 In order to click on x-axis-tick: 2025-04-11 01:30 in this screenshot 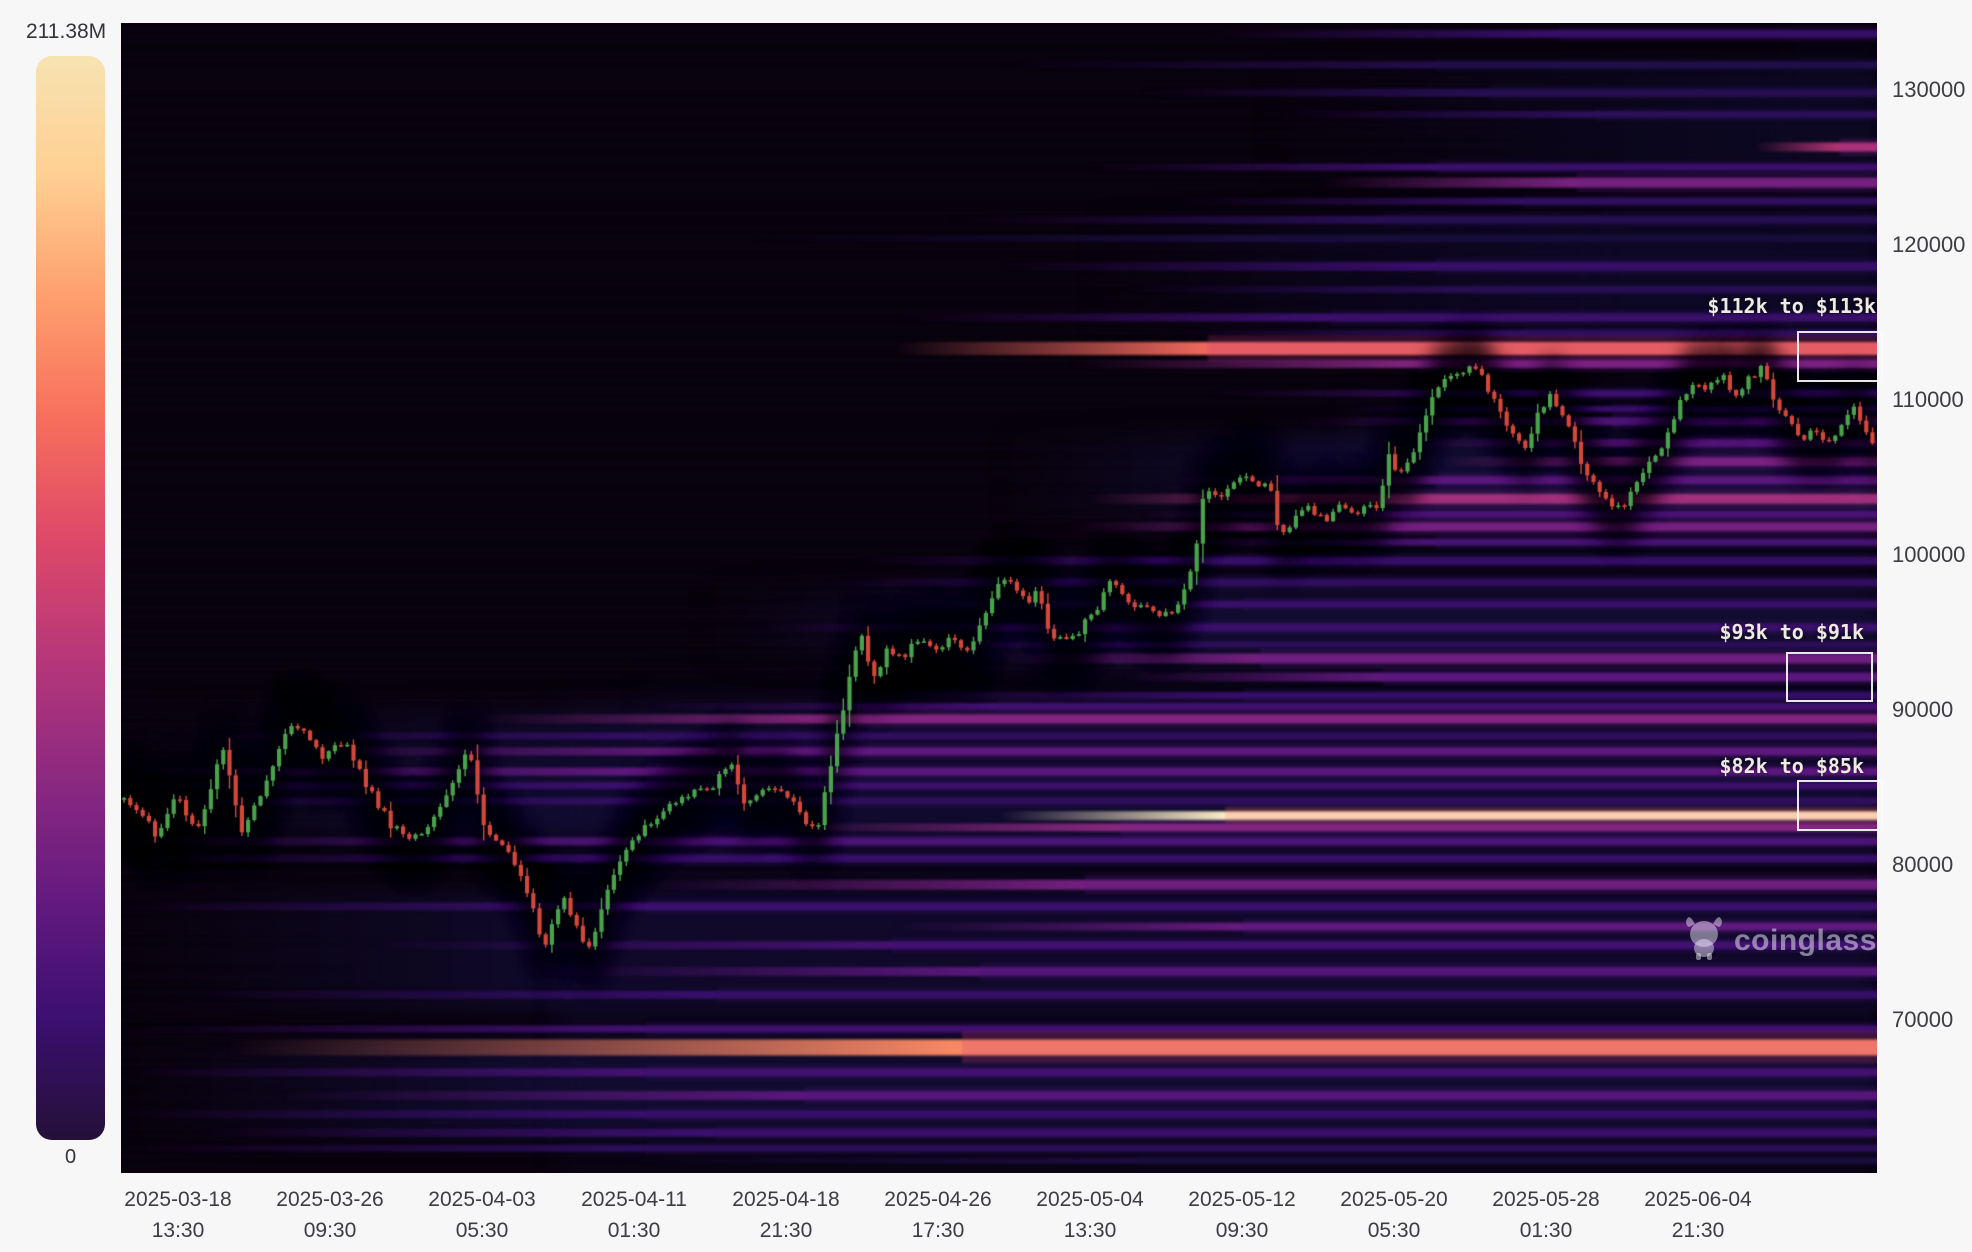, I will do `click(634, 1215)`.